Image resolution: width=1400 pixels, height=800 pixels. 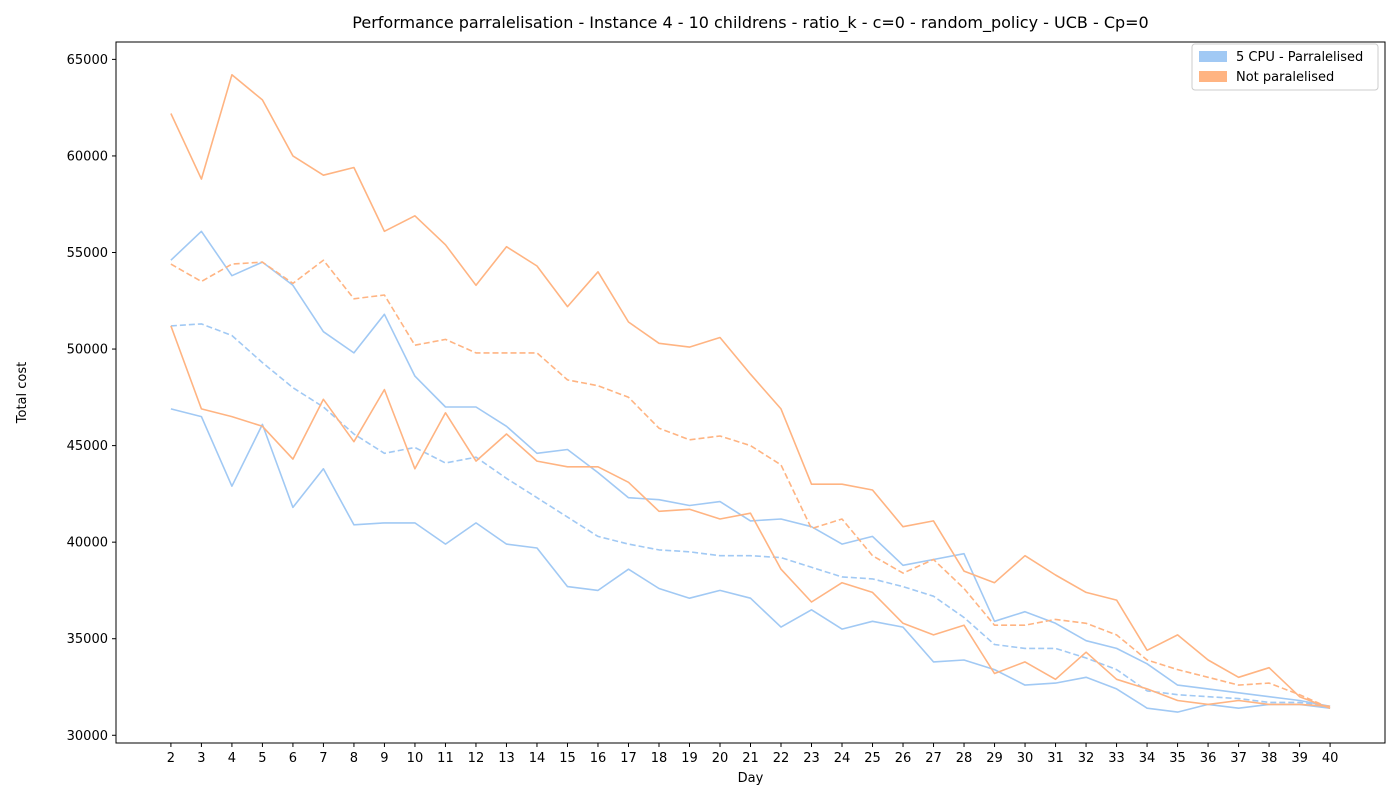 I want to click on x-tick-label: 29, so click(x=994, y=758).